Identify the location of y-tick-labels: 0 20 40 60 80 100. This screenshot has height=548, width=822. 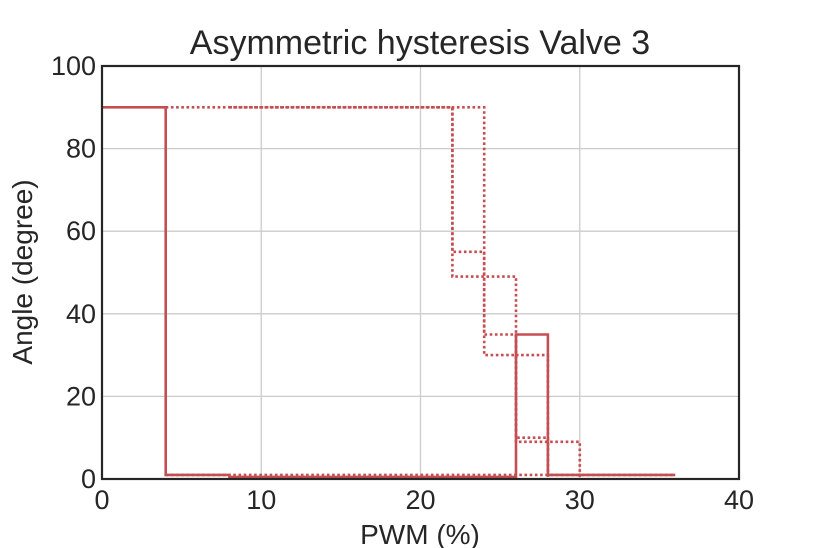
(73, 272).